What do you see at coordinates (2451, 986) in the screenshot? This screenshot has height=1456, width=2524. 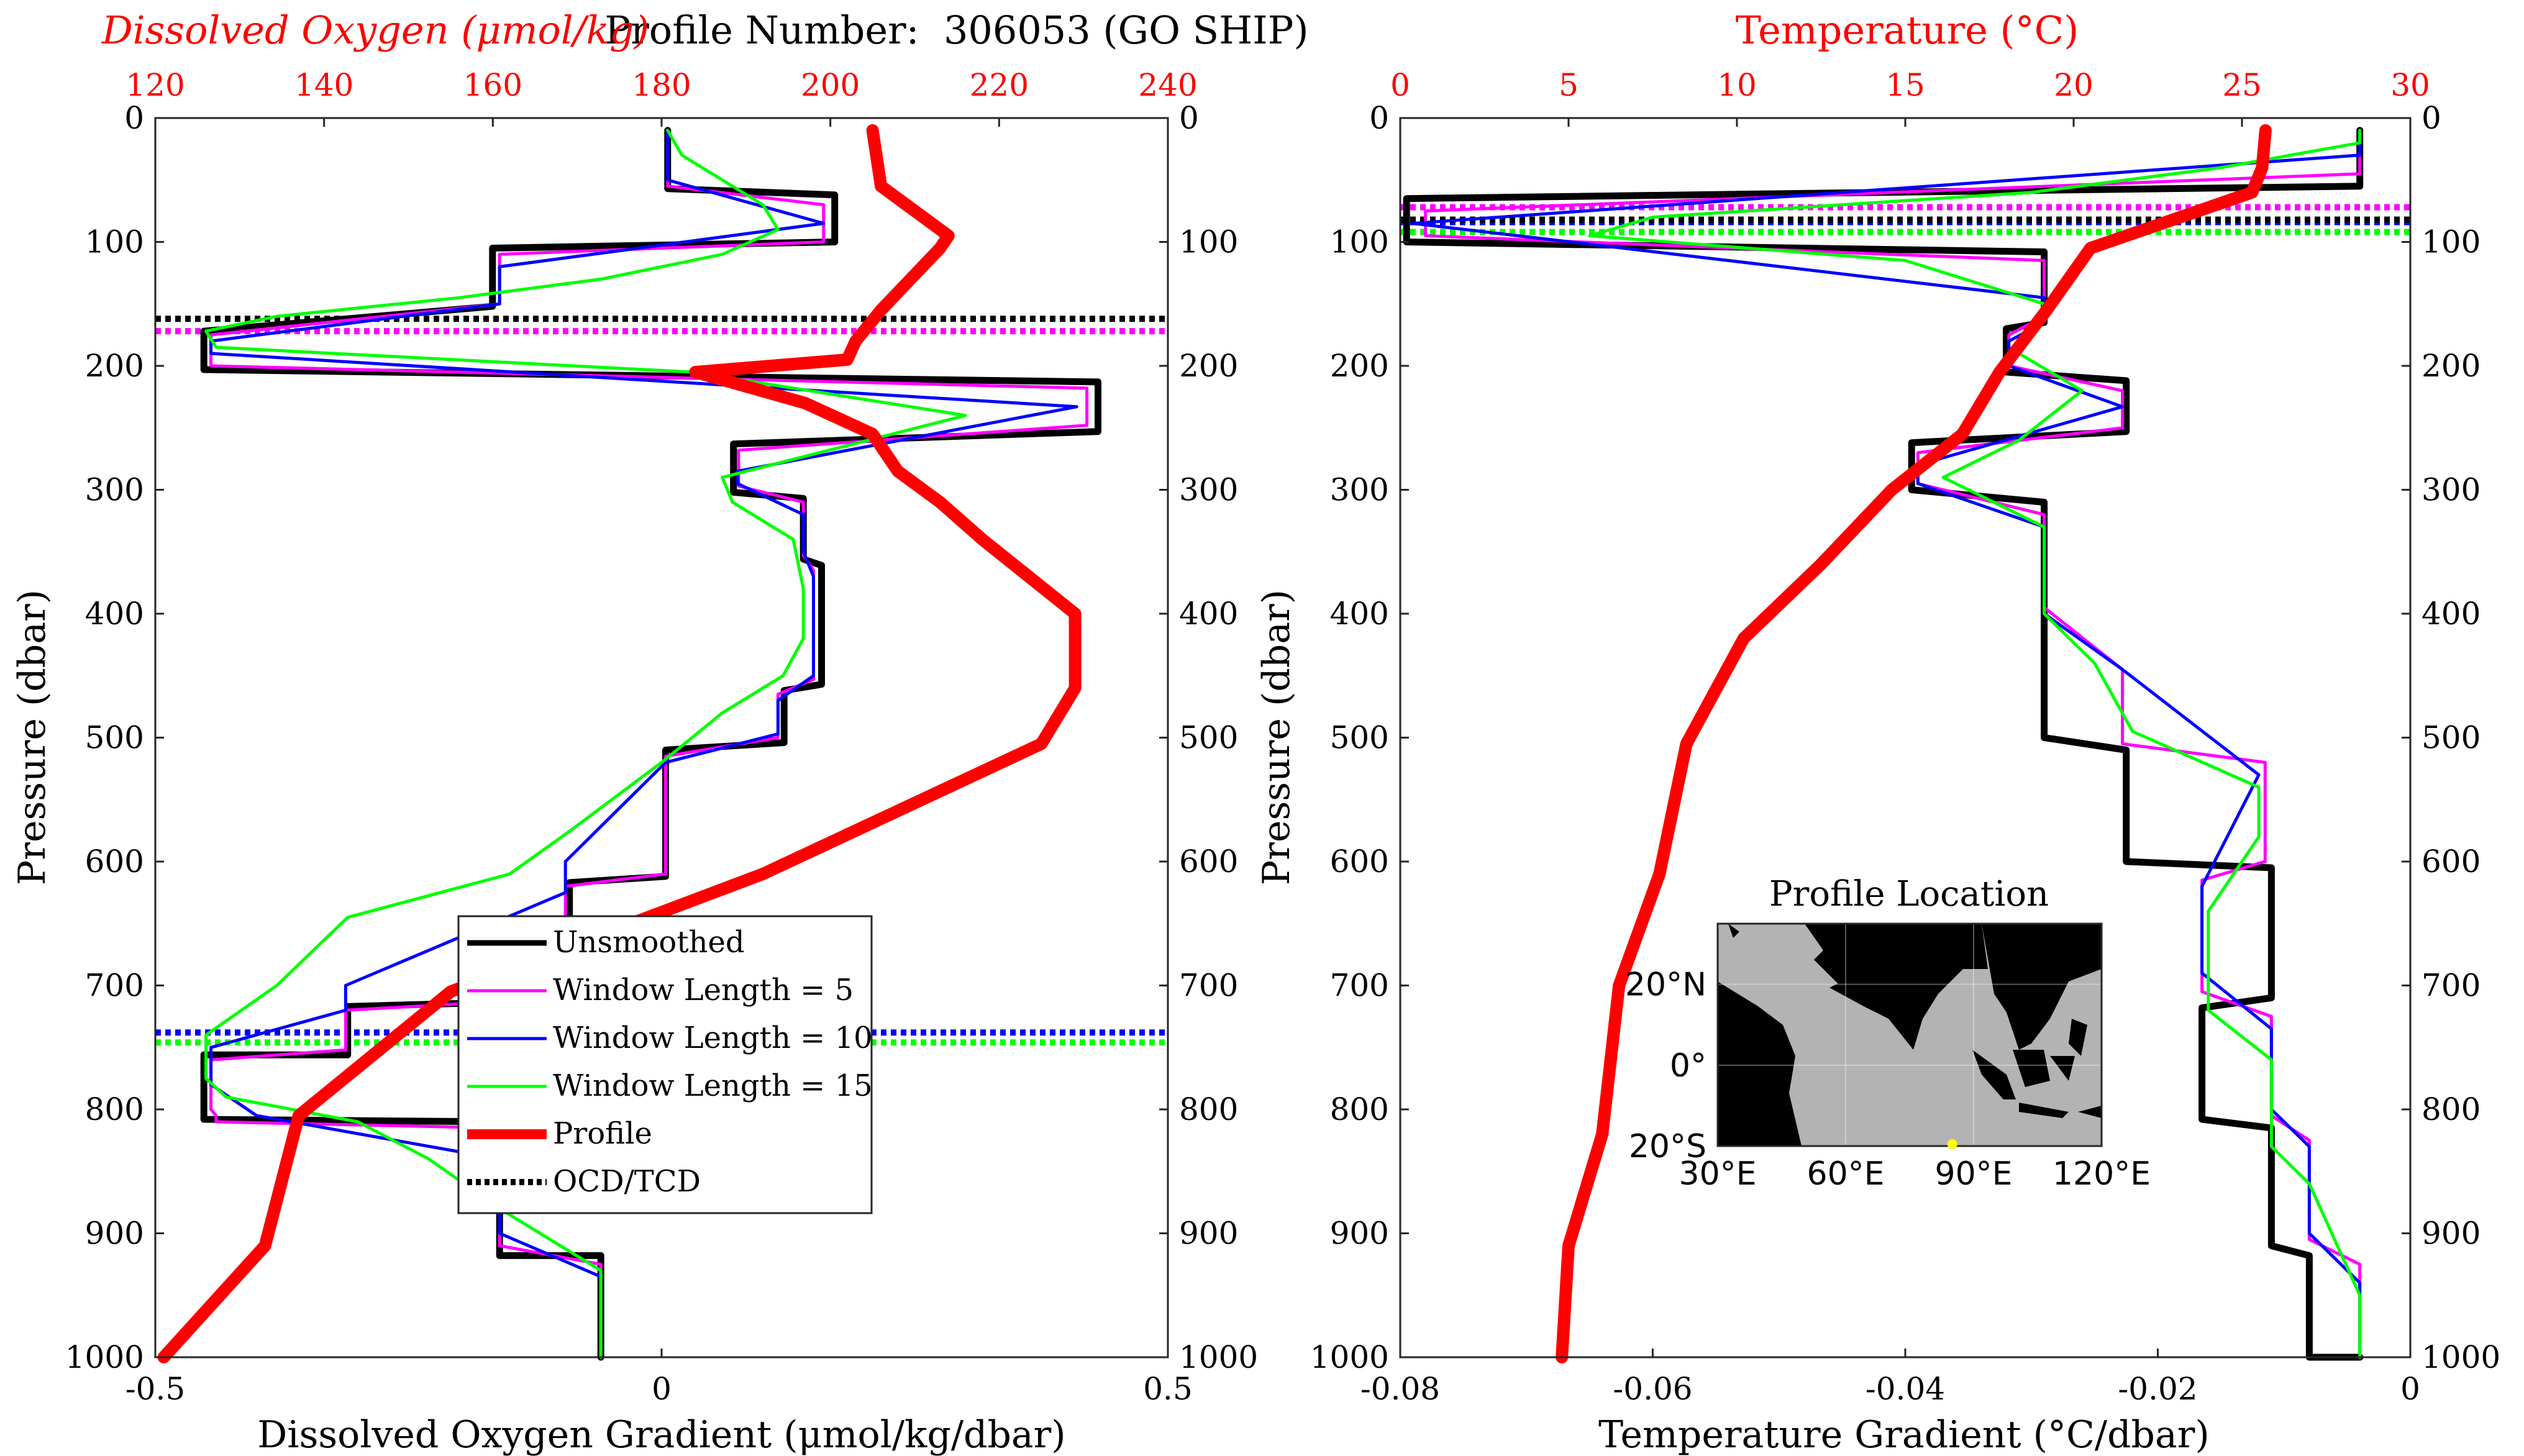 I see `temperature-ytick-label-right: 700` at bounding box center [2451, 986].